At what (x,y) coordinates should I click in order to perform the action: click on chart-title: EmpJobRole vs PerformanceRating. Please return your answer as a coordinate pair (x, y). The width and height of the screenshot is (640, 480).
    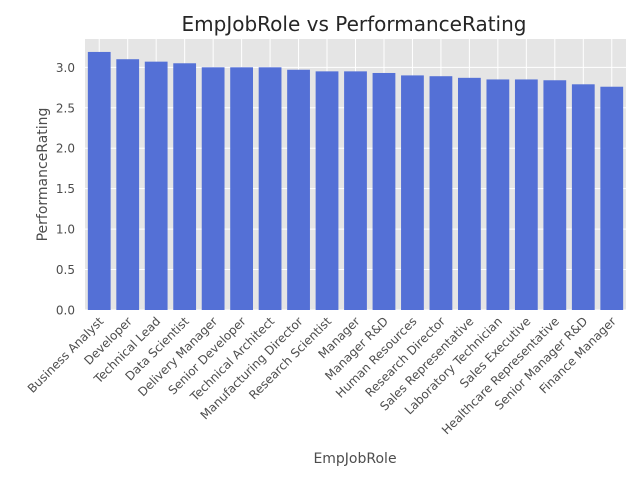
    Looking at the image, I should click on (354, 24).